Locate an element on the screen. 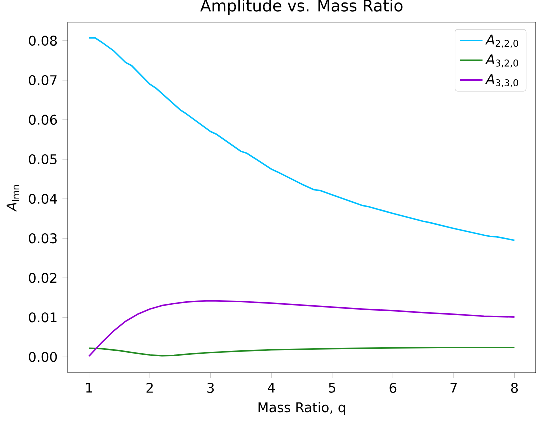 Image resolution: width=539 pixels, height=424 pixels. y-tick-label: 0.08 is located at coordinates (43, 41).